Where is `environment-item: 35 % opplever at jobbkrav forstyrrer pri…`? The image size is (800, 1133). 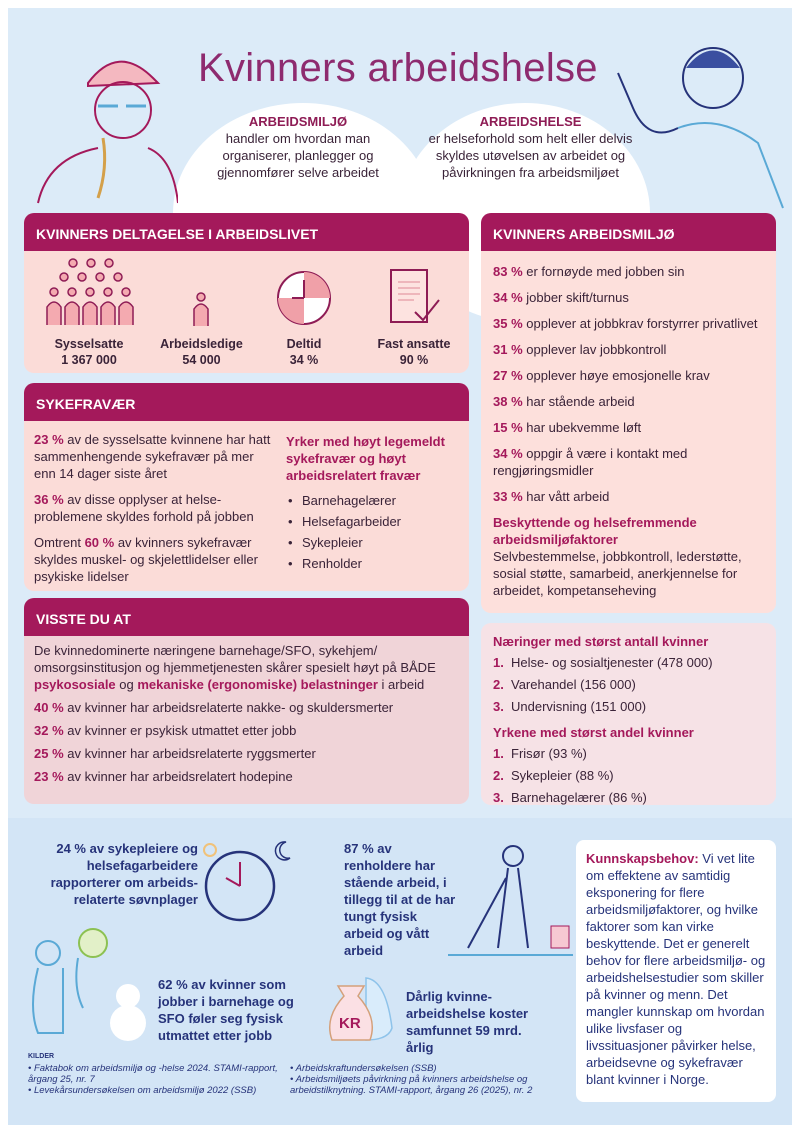
environment-item: 35 % opplever at jobbkrav forstyrrer pri… is located at coordinates (633, 323).